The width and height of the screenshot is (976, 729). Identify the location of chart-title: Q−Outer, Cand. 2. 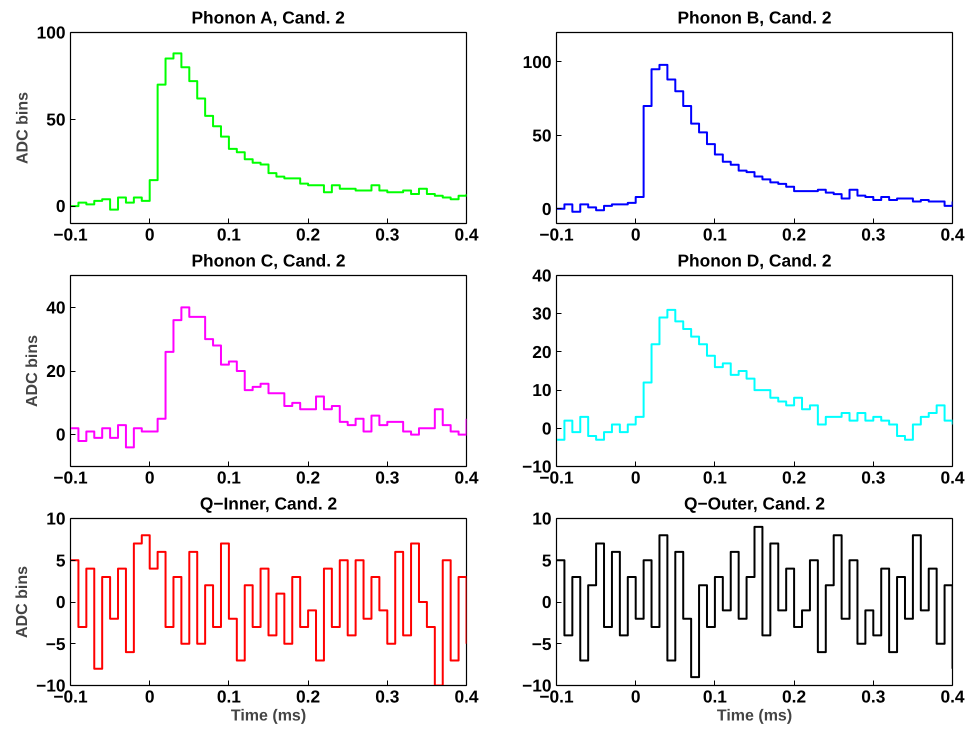
(755, 504).